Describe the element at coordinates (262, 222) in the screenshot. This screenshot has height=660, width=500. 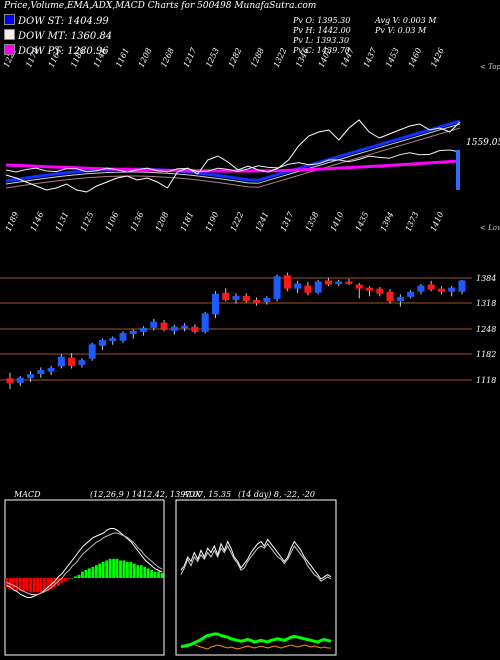
I see `bottom-tick-label: 1241` at that location.